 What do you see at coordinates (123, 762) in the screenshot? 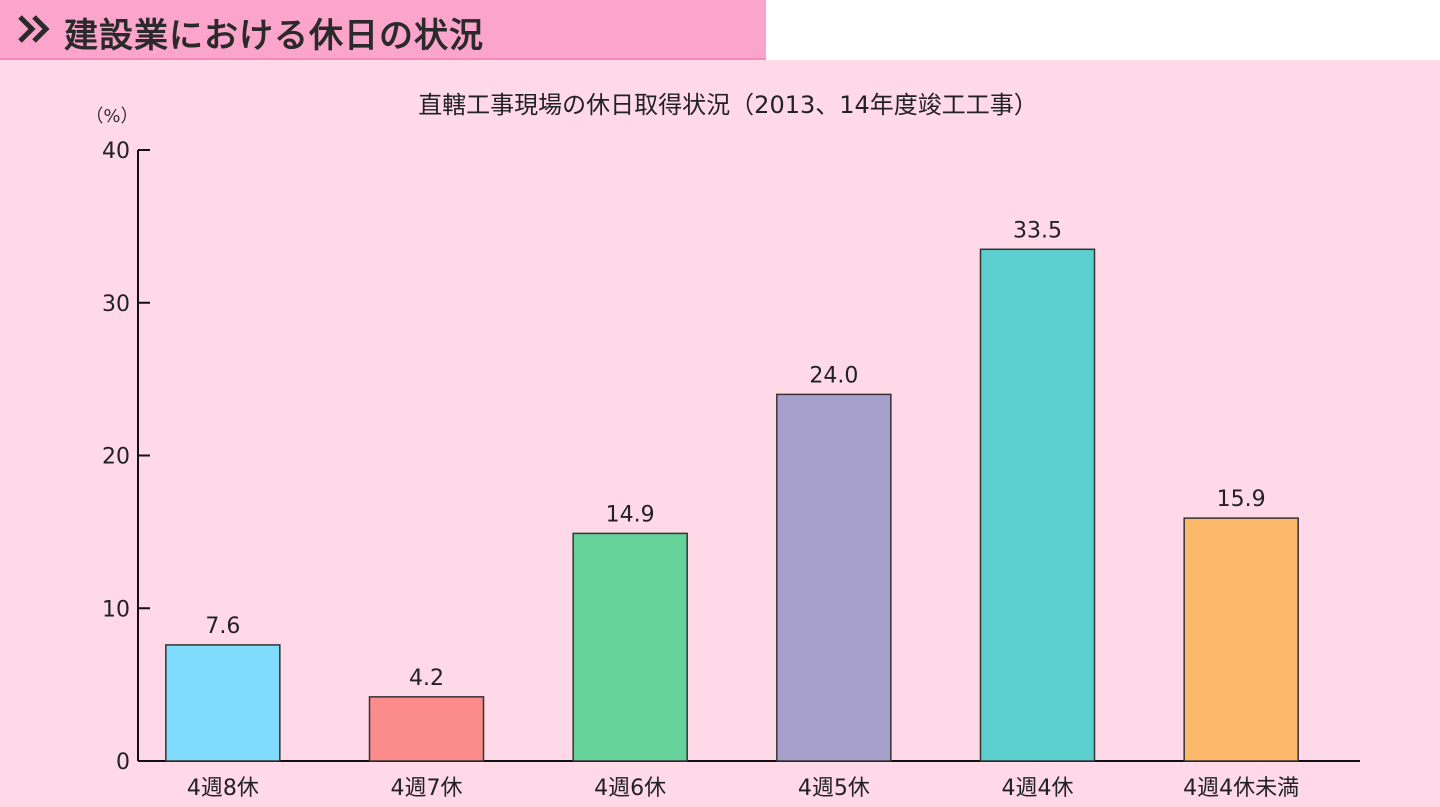
I see `y-tick-label: 0` at bounding box center [123, 762].